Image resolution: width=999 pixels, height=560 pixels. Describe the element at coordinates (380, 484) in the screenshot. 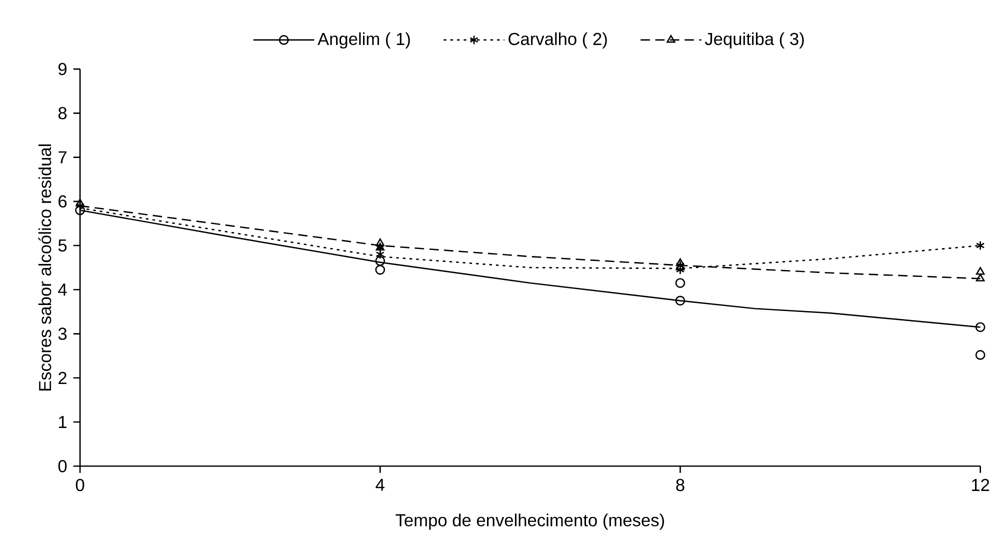

I see `x-tick-label: 4` at that location.